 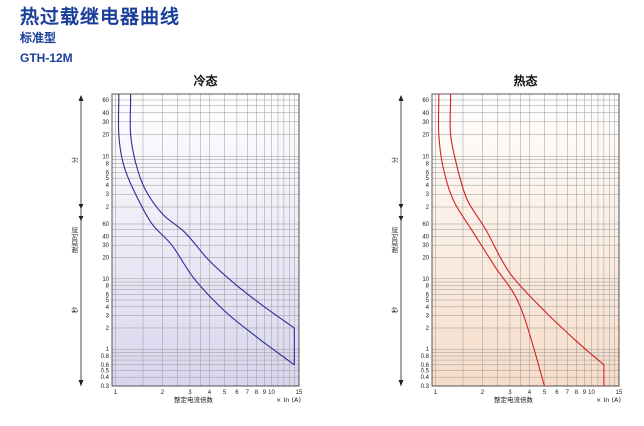 I want to click on model-number: GTH-12M, so click(x=46, y=58).